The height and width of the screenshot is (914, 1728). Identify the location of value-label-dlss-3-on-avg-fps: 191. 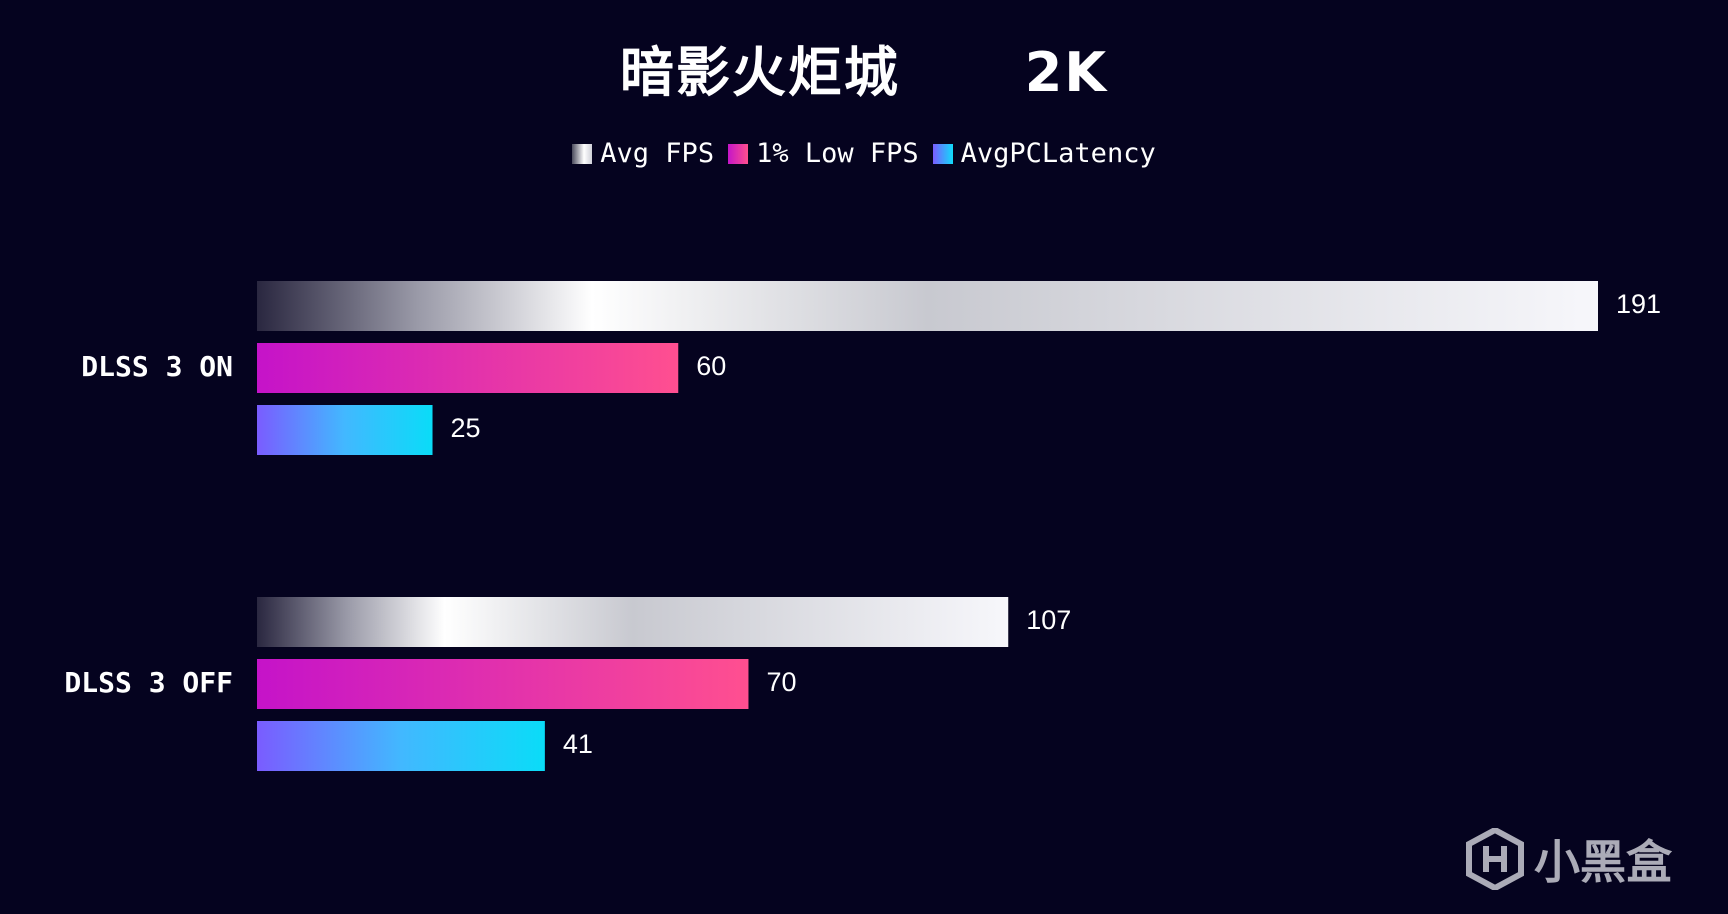
(1638, 304).